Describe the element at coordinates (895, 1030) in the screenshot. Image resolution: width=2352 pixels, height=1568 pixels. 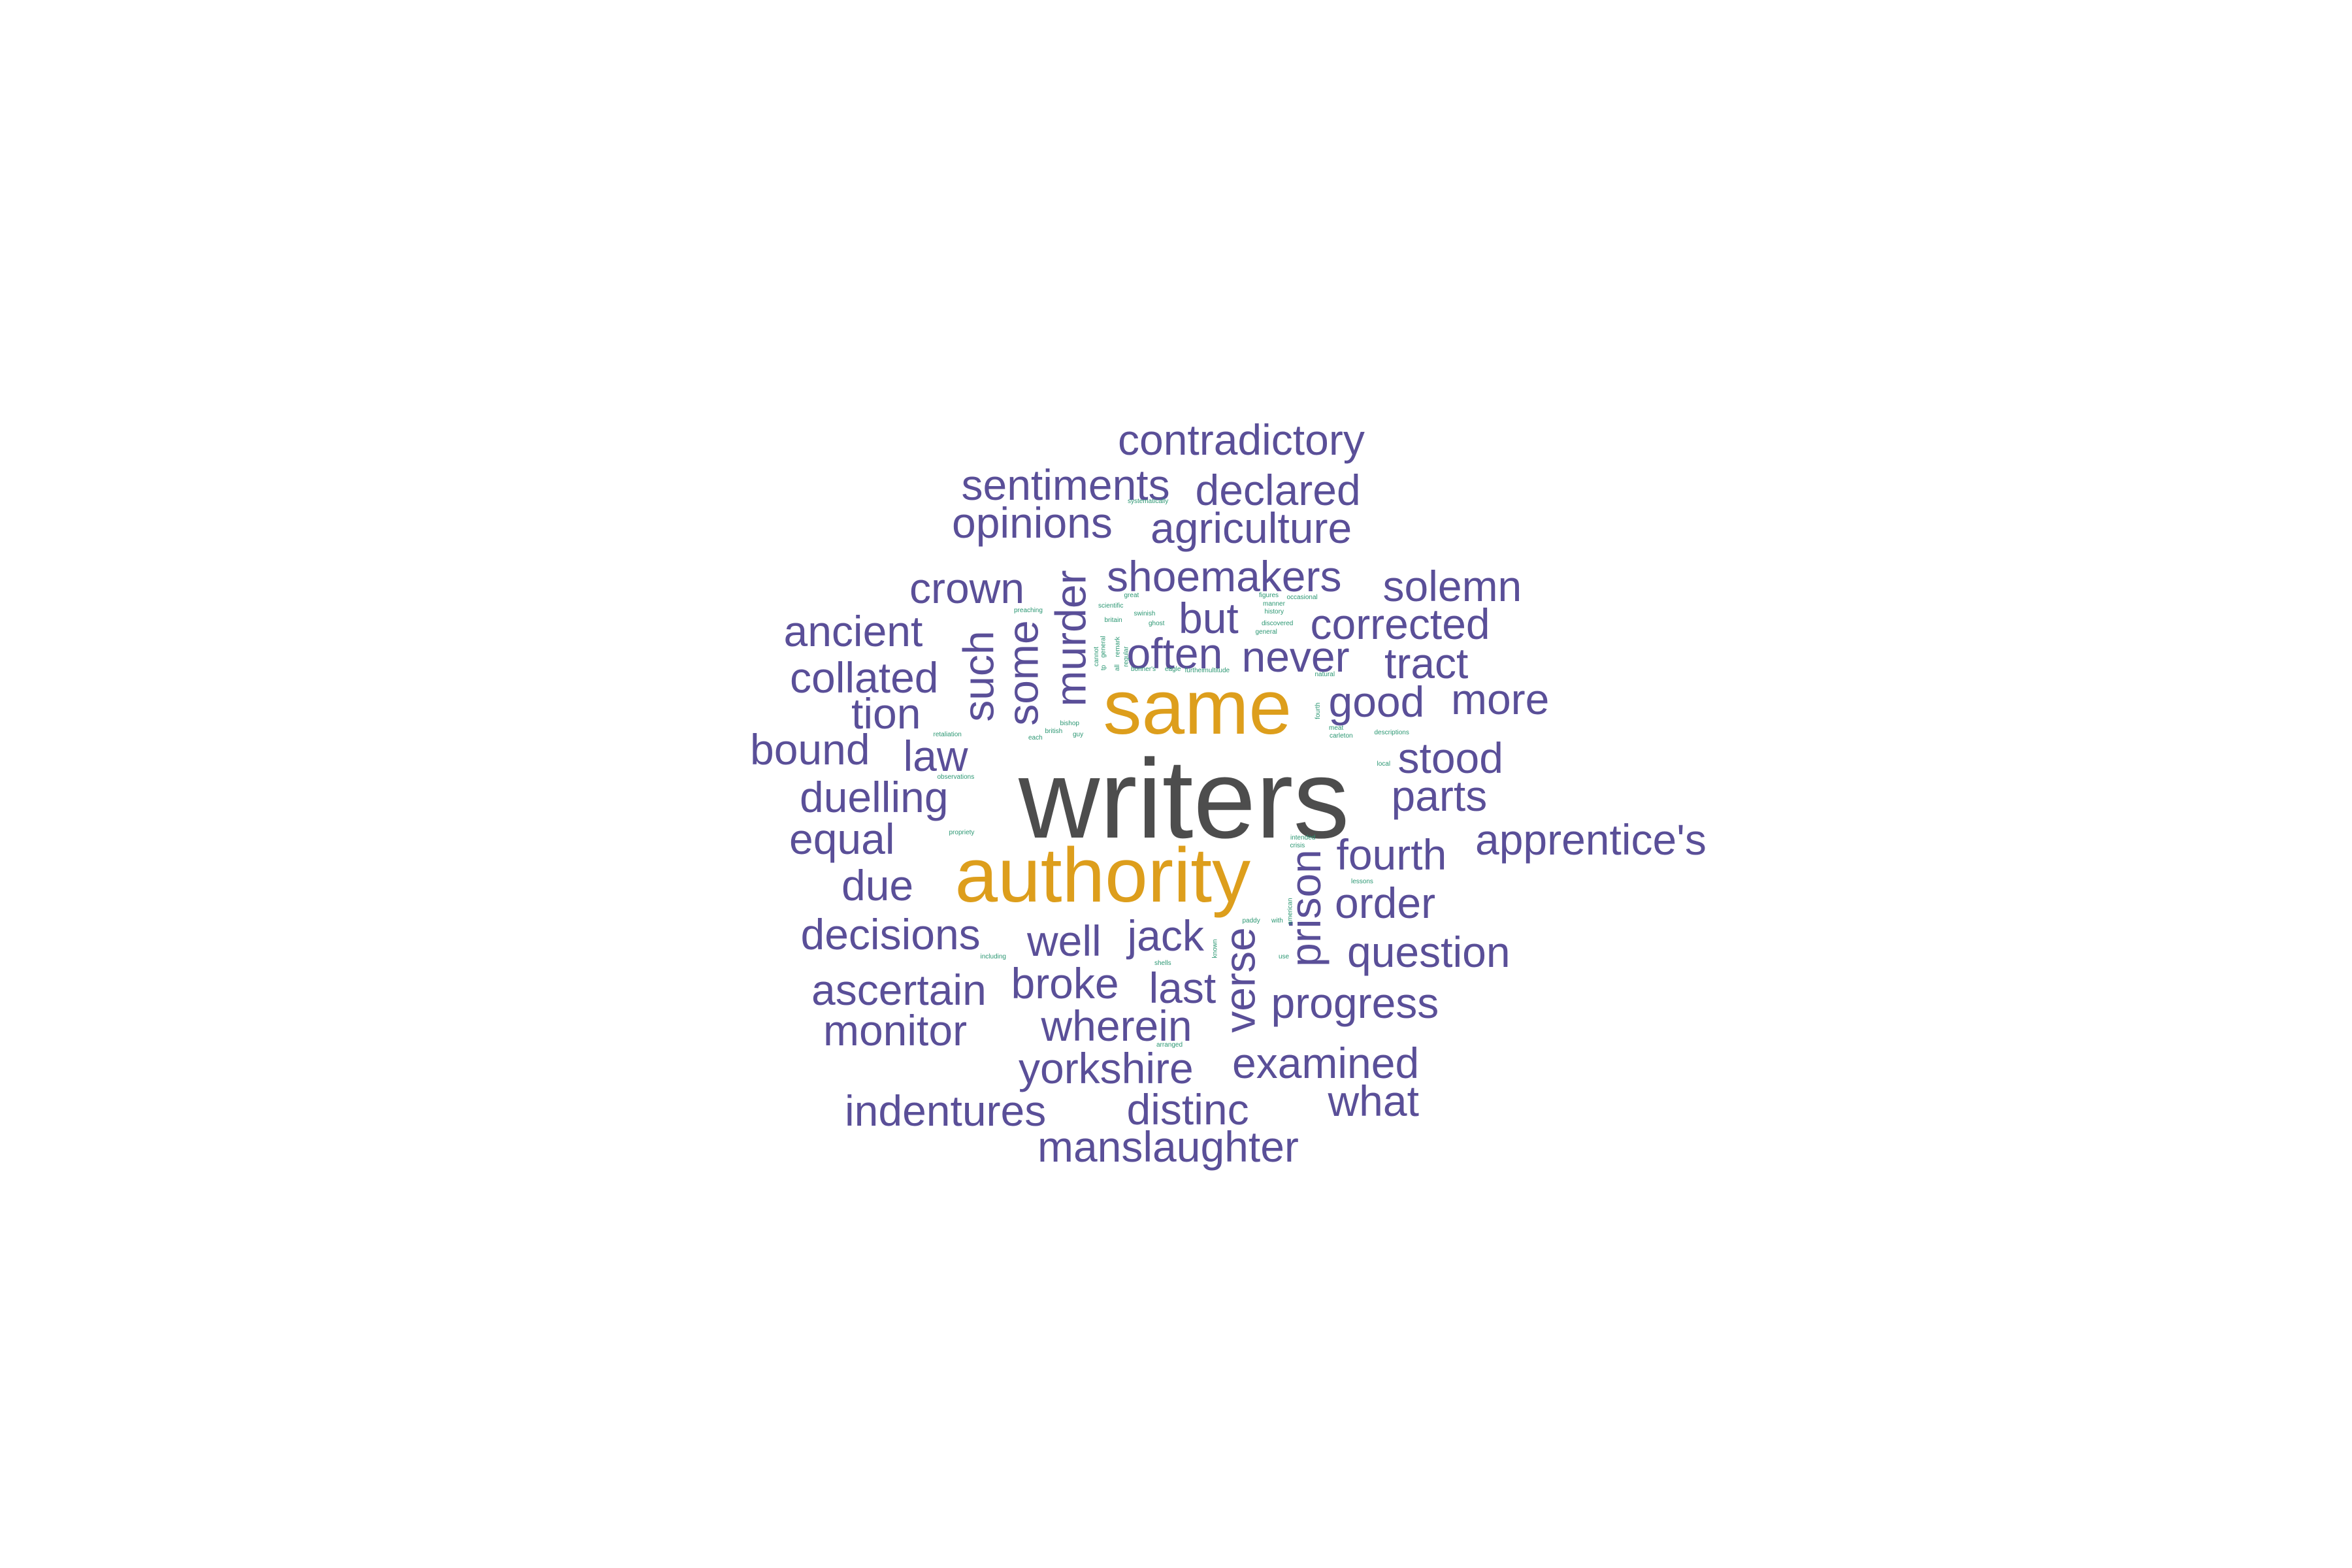
I see `word-monitor: monitor` at that location.